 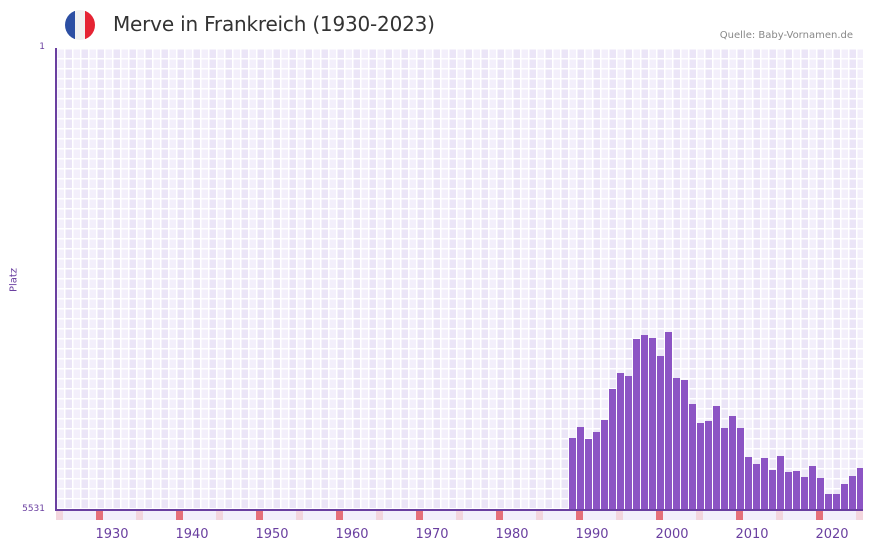 I want to click on x-tick-1990: 1990, so click(x=592, y=534).